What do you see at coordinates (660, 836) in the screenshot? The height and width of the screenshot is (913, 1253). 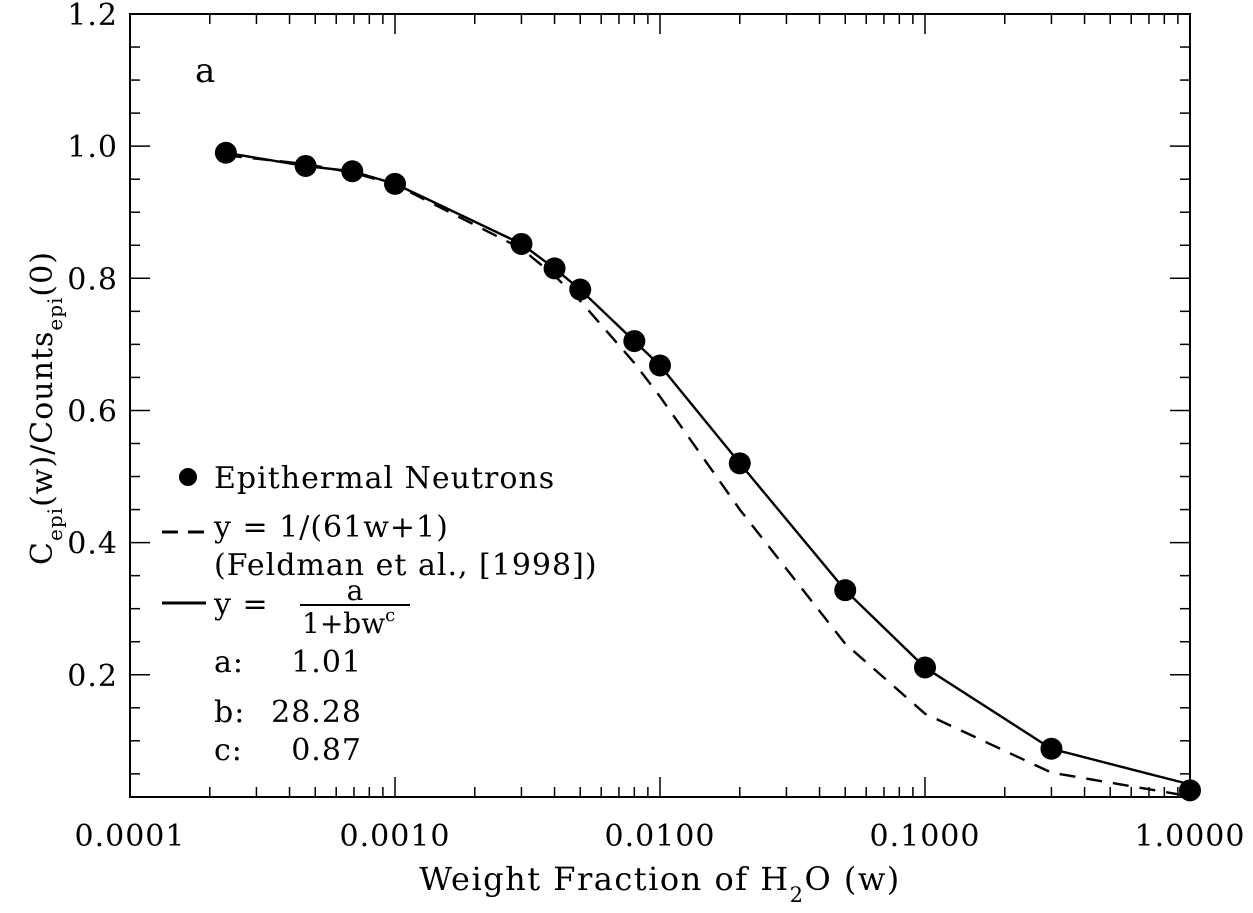 I see `x-tick-label: 0.0100` at bounding box center [660, 836].